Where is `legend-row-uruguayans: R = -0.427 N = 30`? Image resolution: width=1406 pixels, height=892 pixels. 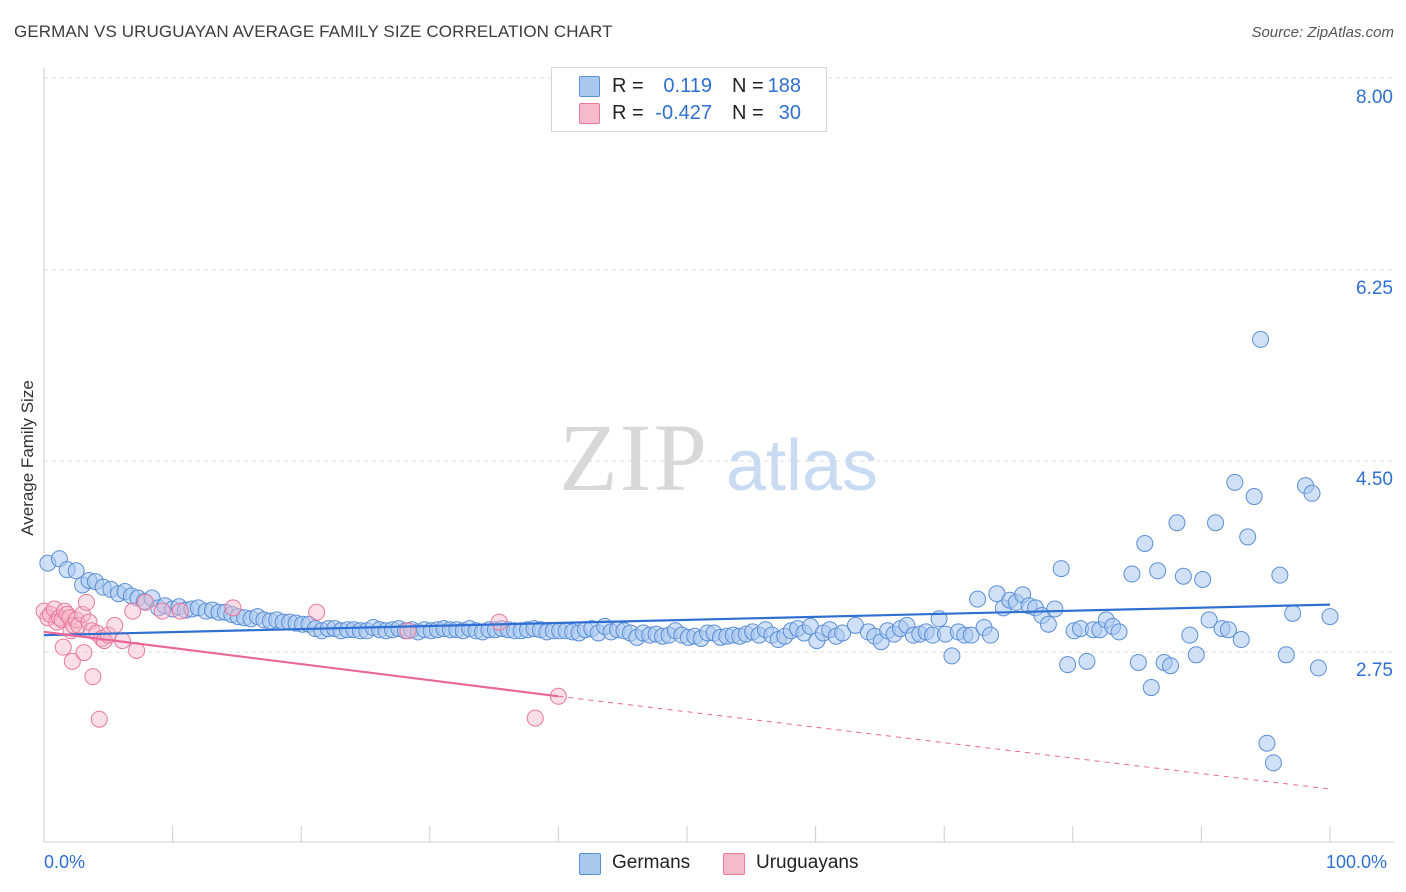 legend-row-uruguayans: R = -0.427 N = 30 is located at coordinates (689, 114).